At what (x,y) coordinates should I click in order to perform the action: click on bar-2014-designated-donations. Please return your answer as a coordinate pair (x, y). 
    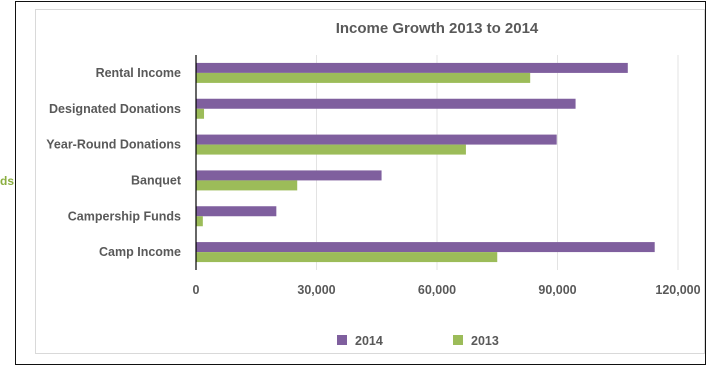
    Looking at the image, I should click on (386, 103).